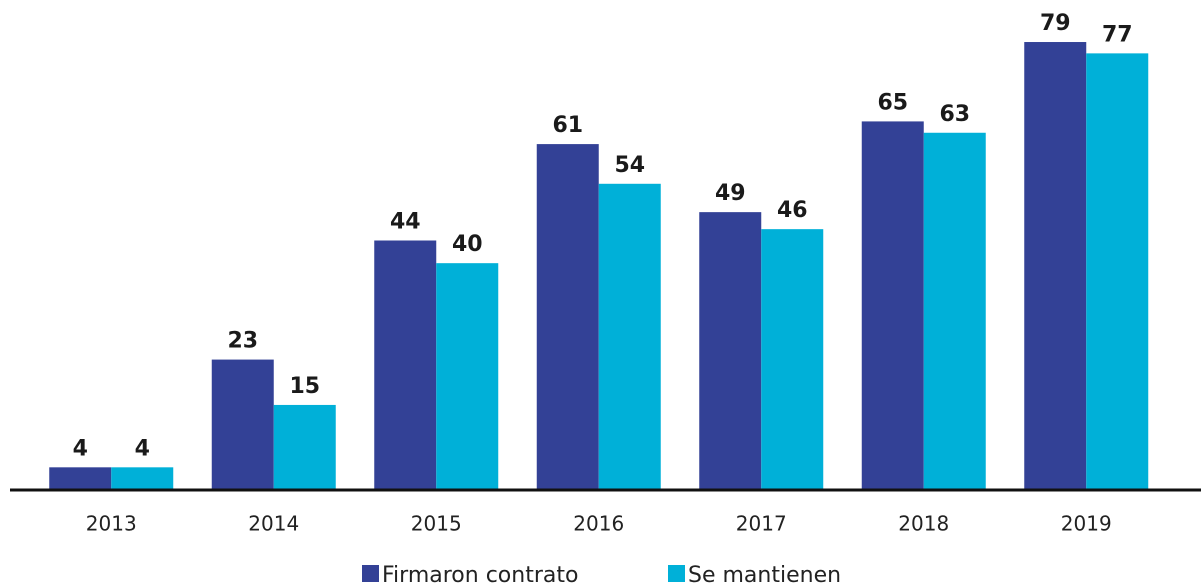 The image size is (1201, 586). Describe the element at coordinates (111, 524) in the screenshot. I see `x-tick-label: 2013` at that location.